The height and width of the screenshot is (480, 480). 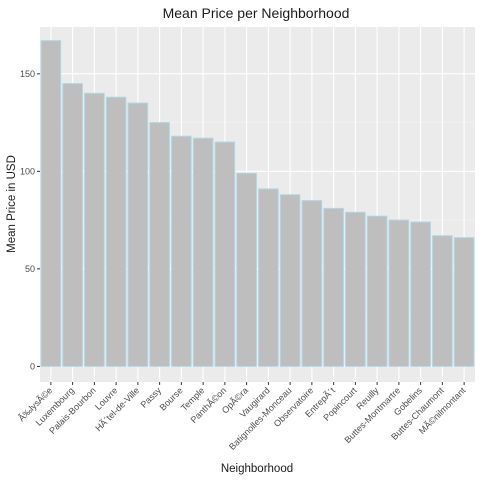 I want to click on x-axis-title: Neighborhood, so click(x=257, y=469).